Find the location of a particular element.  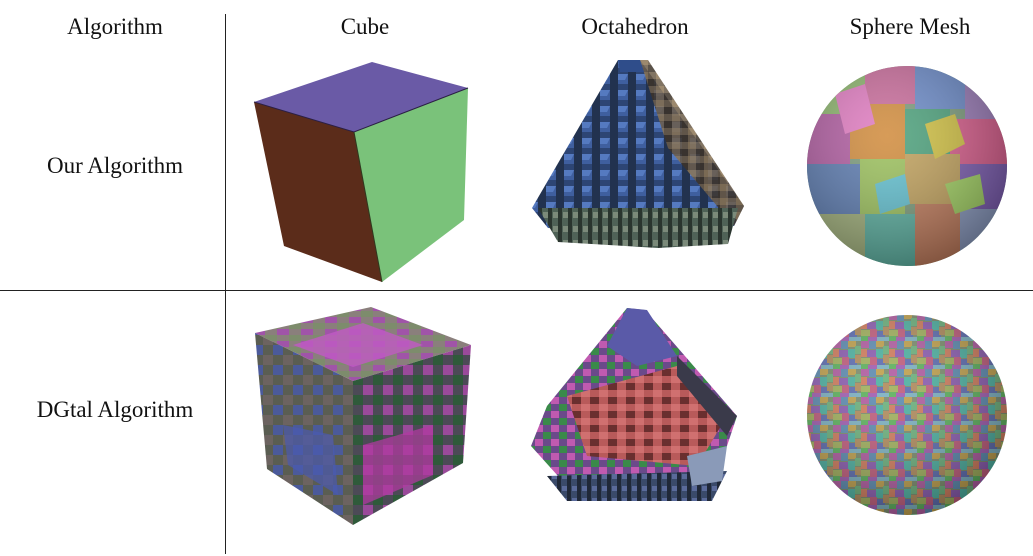

row-label-dgtal-algorithm: DGtal Algorithm is located at coordinates (115, 409).